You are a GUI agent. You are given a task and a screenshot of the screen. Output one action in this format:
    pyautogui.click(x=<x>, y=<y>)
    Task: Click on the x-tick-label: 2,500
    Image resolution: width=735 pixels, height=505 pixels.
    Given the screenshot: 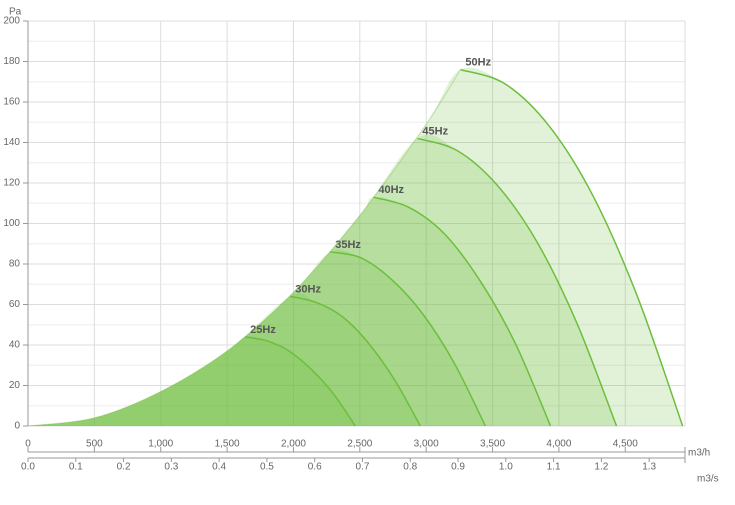 What is the action you would take?
    pyautogui.click(x=359, y=444)
    